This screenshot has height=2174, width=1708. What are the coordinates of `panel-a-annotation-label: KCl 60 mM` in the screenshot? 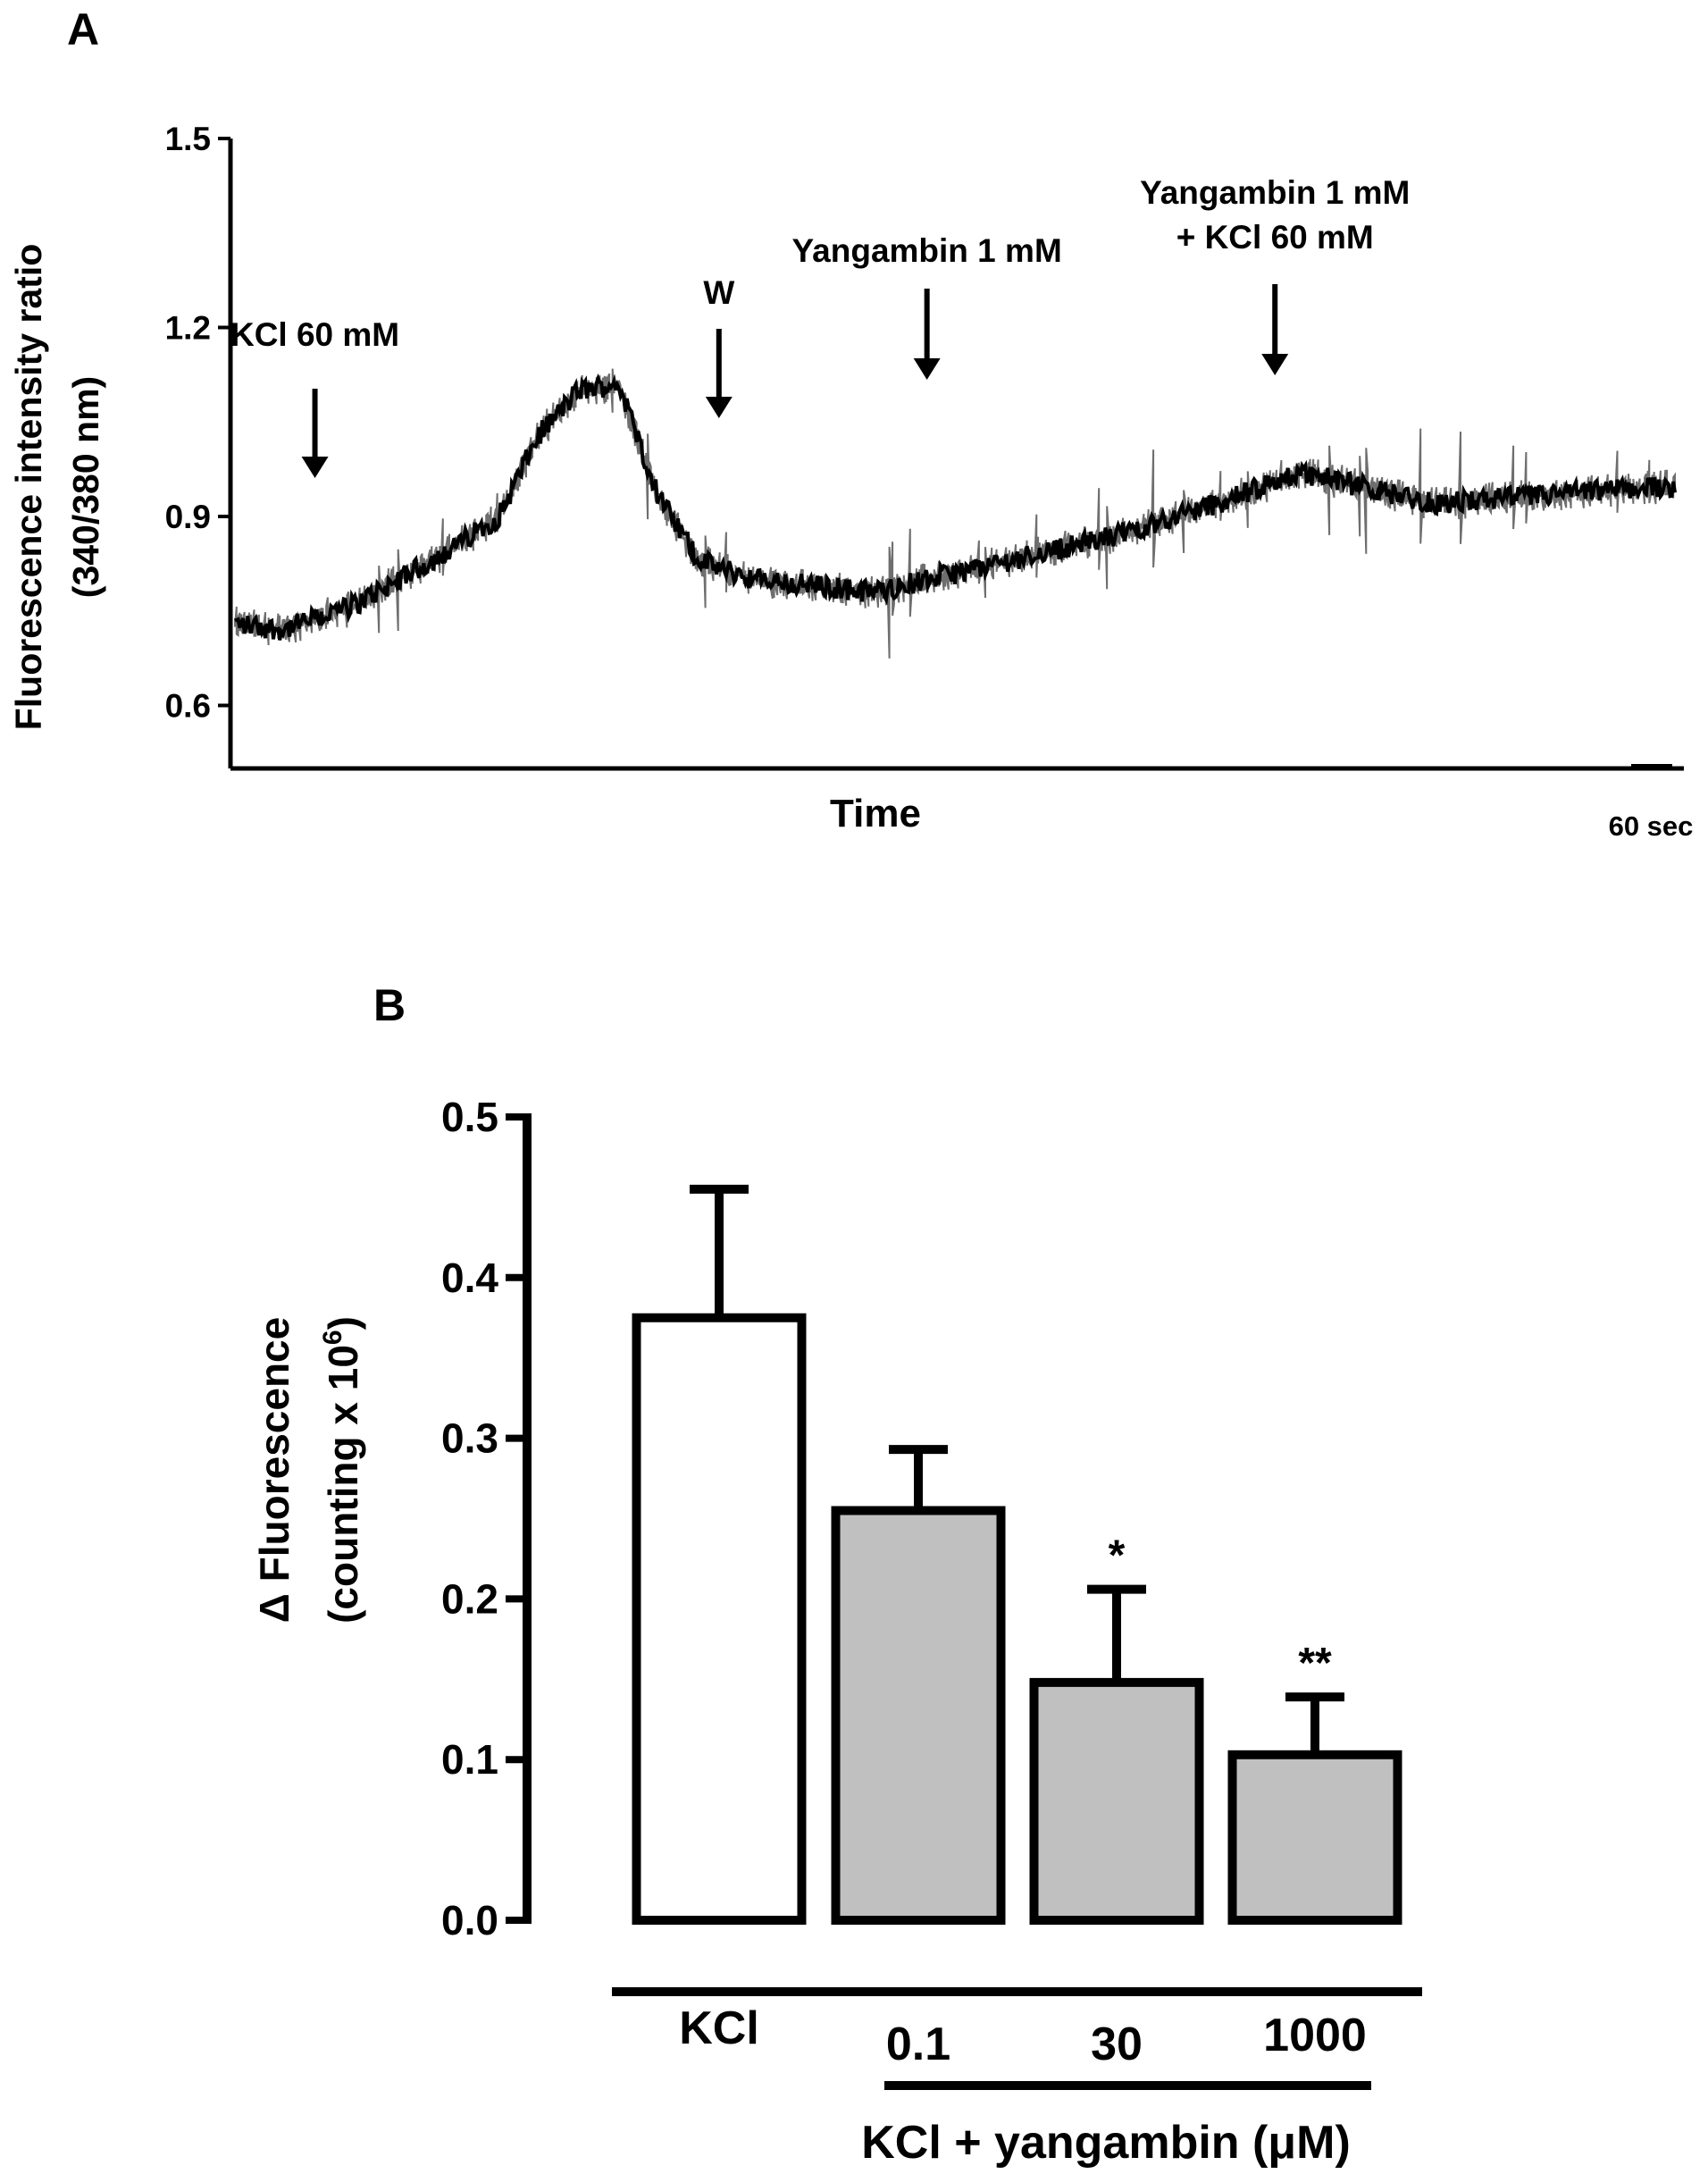 It's located at (314, 335).